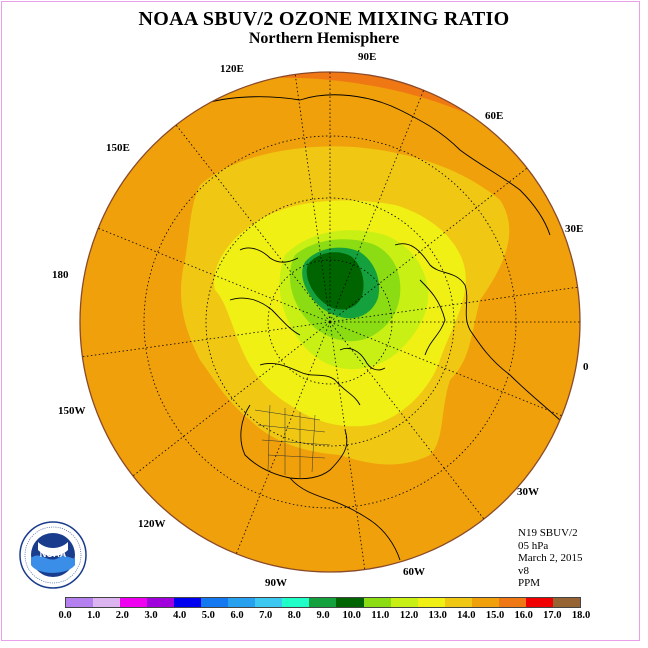 The height and width of the screenshot is (648, 648). Describe the element at coordinates (529, 583) in the screenshot. I see `info-units: PPM` at that location.